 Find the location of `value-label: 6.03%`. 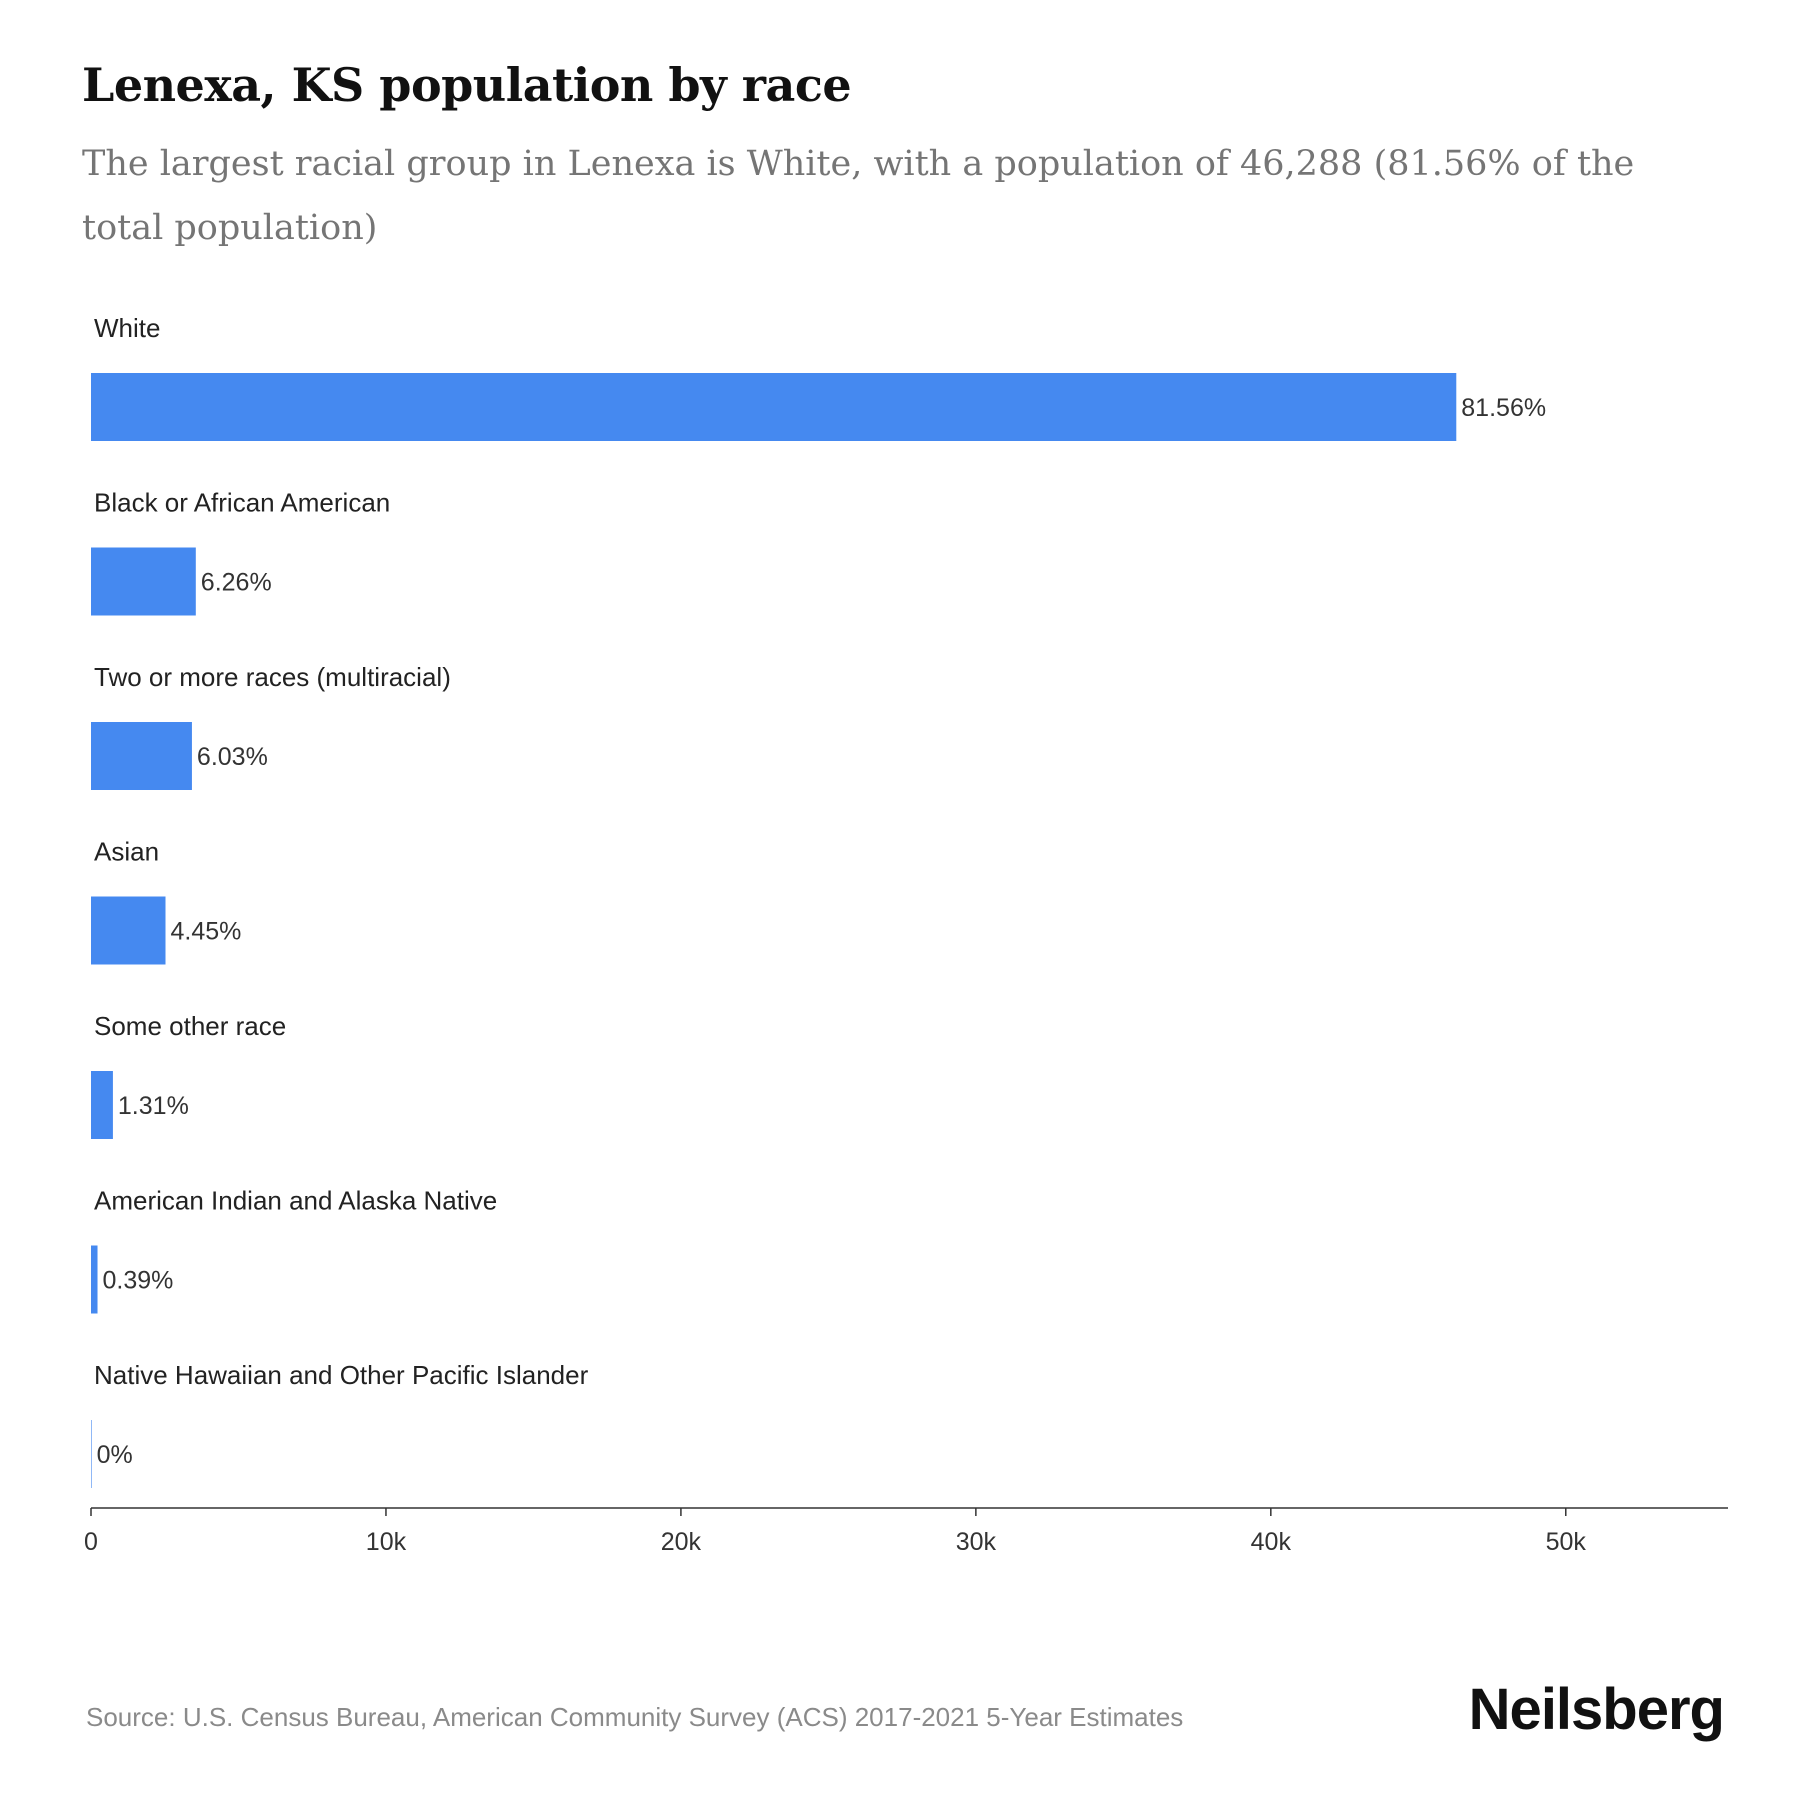

value-label: 6.03% is located at coordinates (232, 757).